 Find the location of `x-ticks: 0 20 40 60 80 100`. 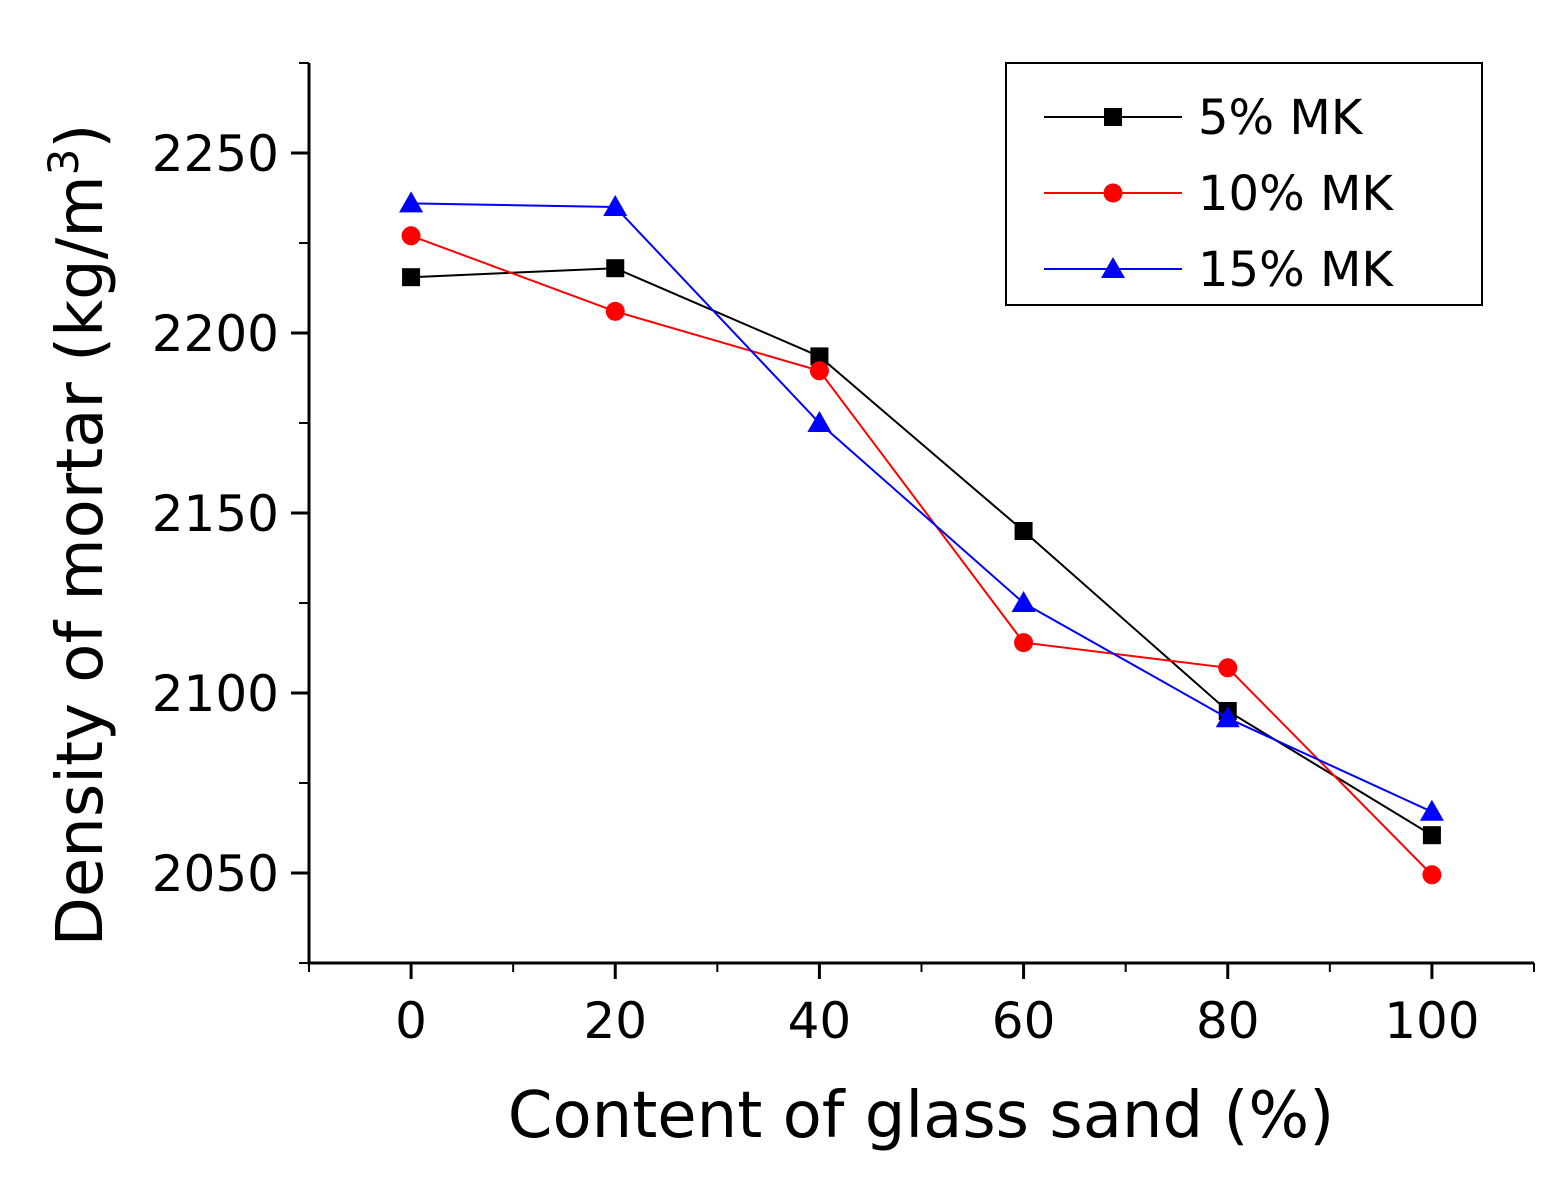

x-ticks: 0 20 40 60 80 100 is located at coordinates (921, 1006).